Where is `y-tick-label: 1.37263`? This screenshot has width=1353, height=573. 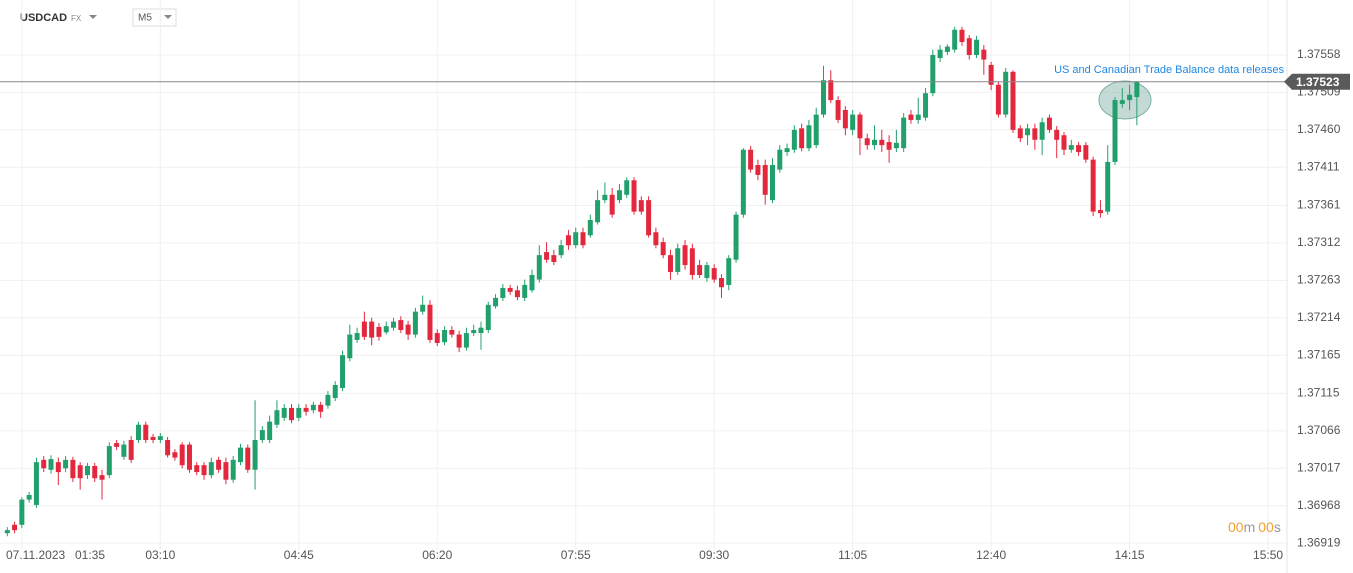
y-tick-label: 1.37263 is located at coordinates (1319, 280).